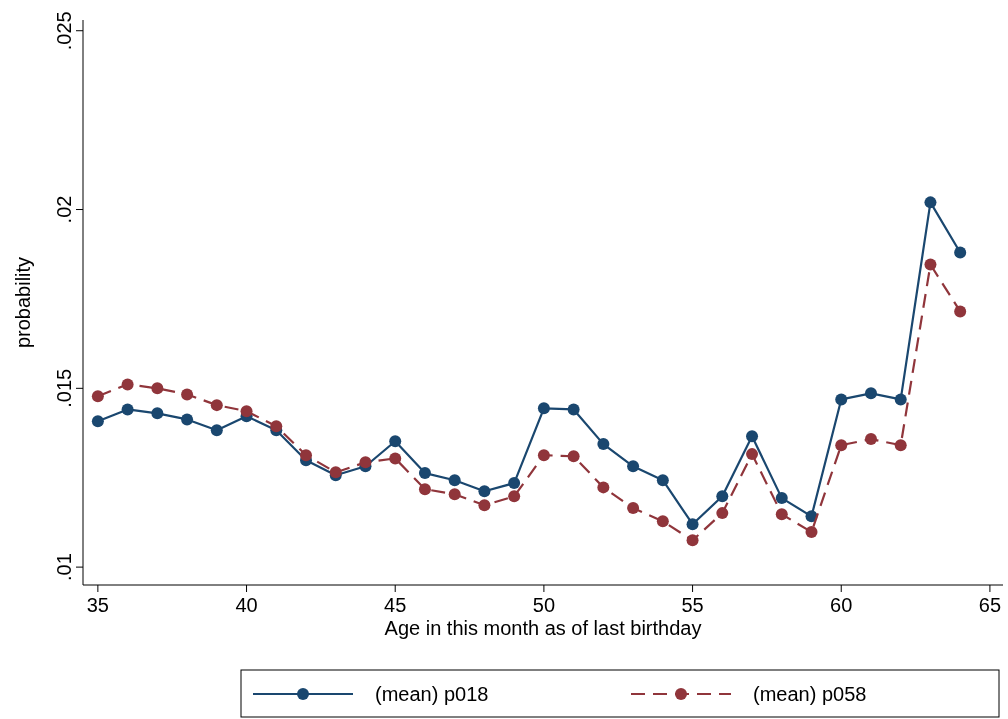  I want to click on x-tick-label: 45, so click(395, 605).